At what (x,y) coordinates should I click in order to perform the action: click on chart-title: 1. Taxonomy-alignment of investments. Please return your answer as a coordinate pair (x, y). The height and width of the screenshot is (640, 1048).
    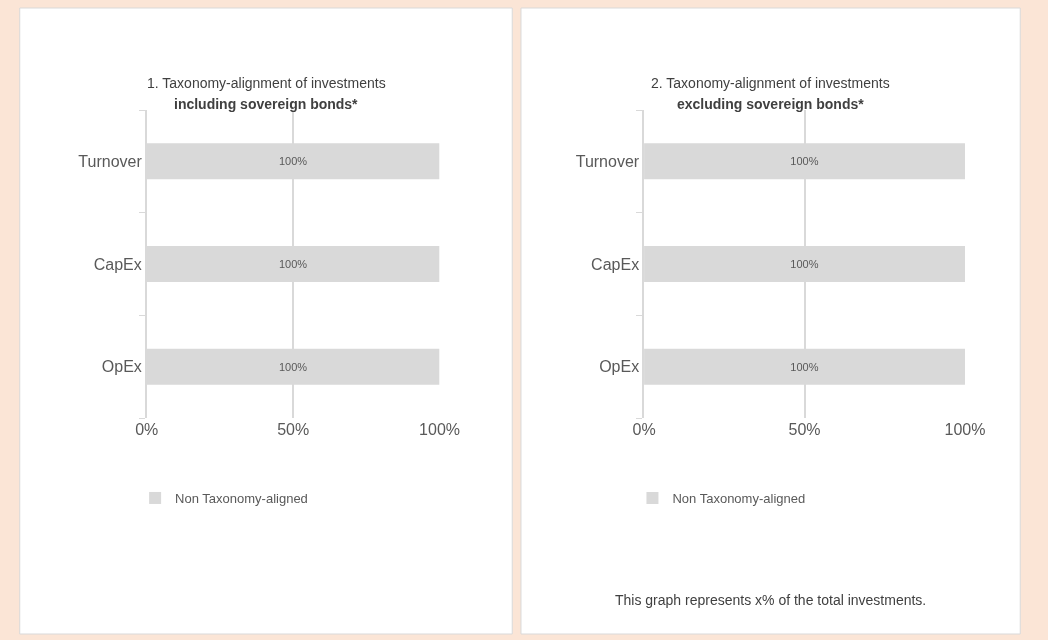
    Looking at the image, I should click on (266, 83).